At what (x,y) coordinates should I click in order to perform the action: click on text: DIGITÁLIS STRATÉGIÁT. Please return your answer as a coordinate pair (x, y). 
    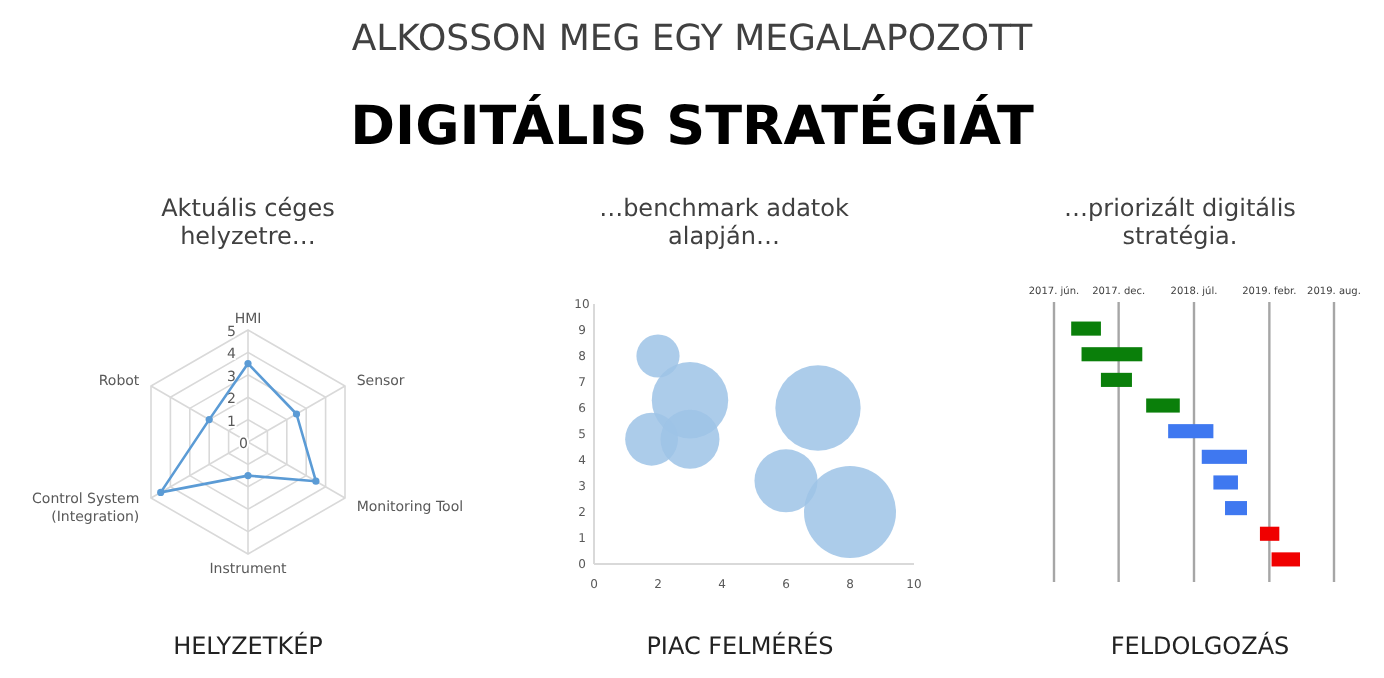
    Looking at the image, I should click on (692, 125).